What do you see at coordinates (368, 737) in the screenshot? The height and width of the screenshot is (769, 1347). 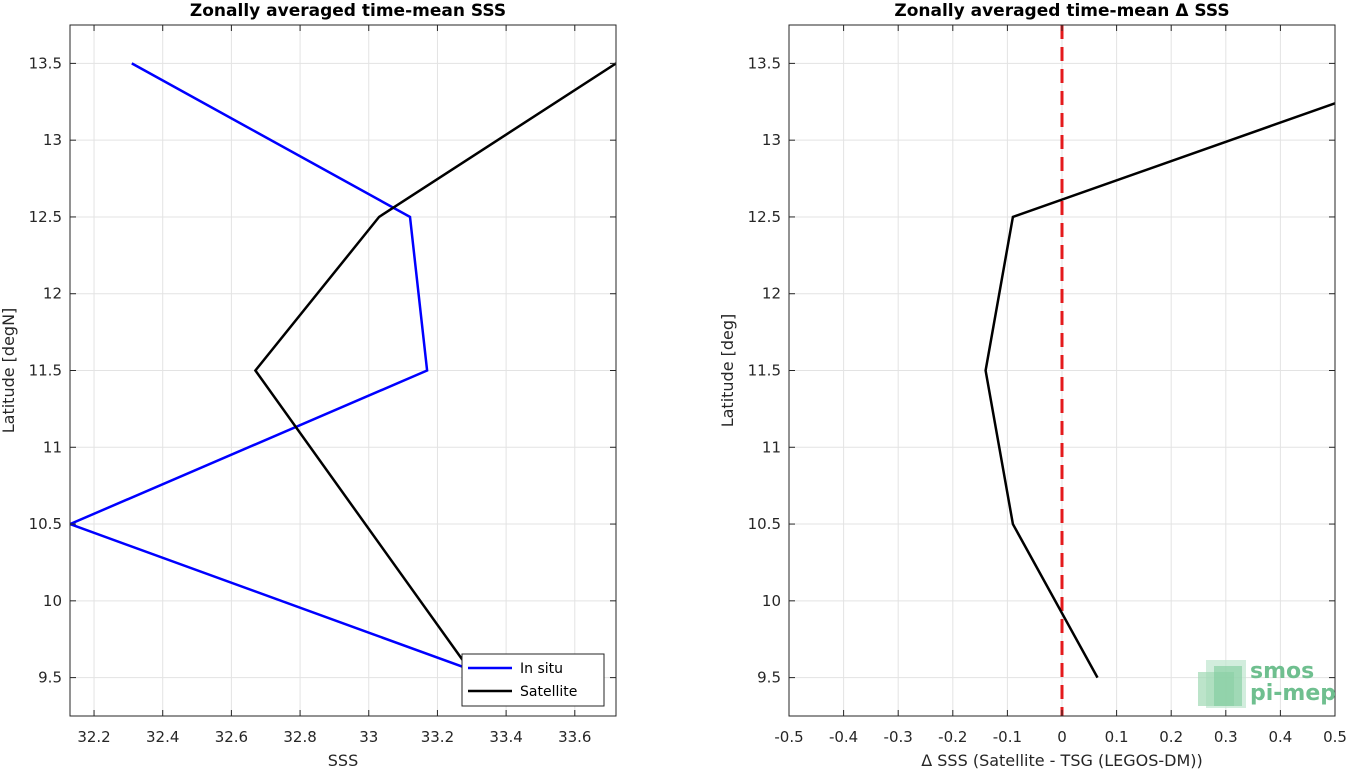 I see `x-tick-label: 33` at bounding box center [368, 737].